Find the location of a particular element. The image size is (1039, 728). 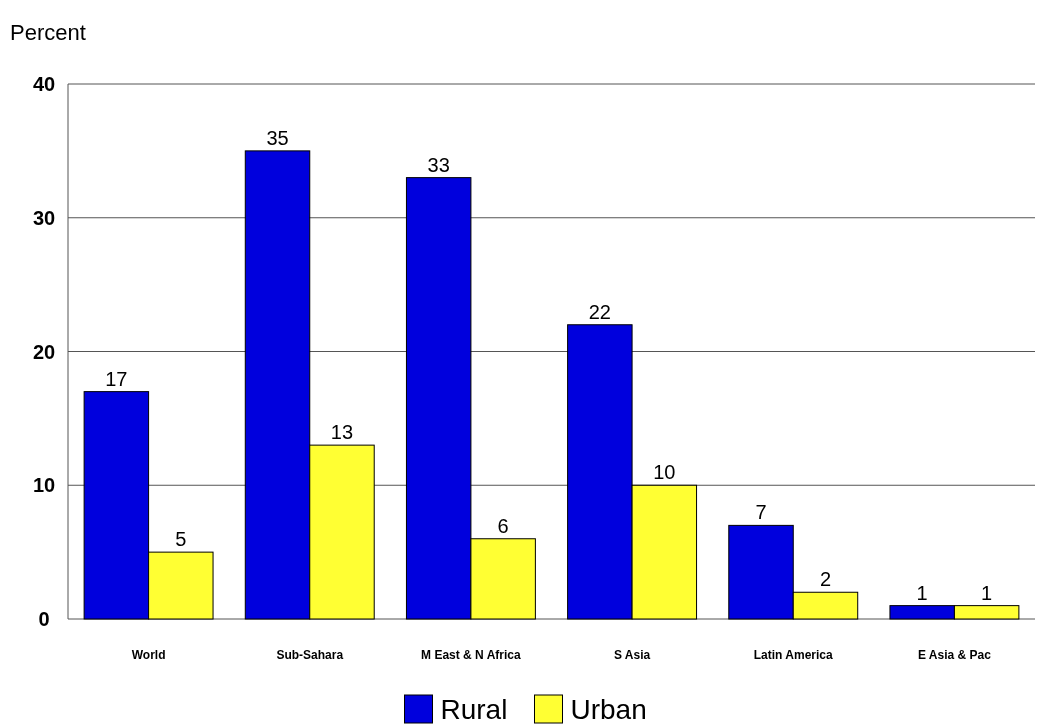

x-tick-label: E Asia & Pac is located at coordinates (954, 655).